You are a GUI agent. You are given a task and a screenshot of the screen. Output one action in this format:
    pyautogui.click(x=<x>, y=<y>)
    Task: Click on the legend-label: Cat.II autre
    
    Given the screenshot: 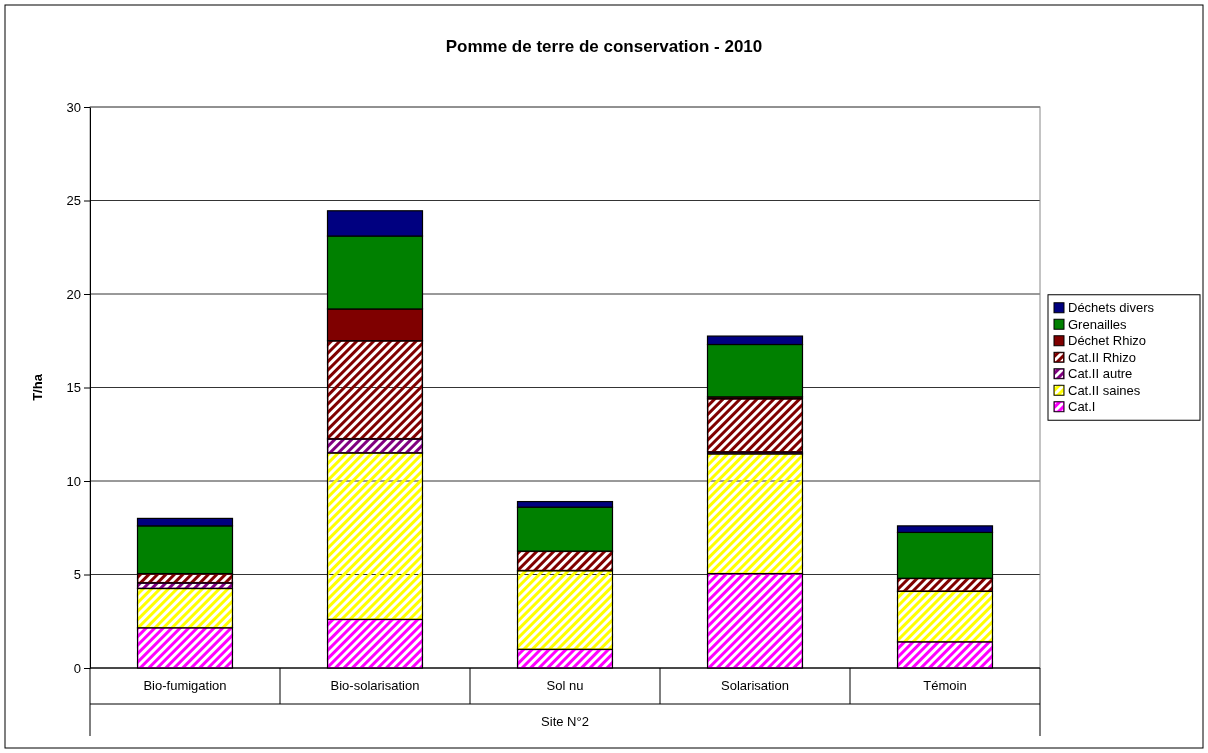 What is the action you would take?
    pyautogui.click(x=1100, y=374)
    